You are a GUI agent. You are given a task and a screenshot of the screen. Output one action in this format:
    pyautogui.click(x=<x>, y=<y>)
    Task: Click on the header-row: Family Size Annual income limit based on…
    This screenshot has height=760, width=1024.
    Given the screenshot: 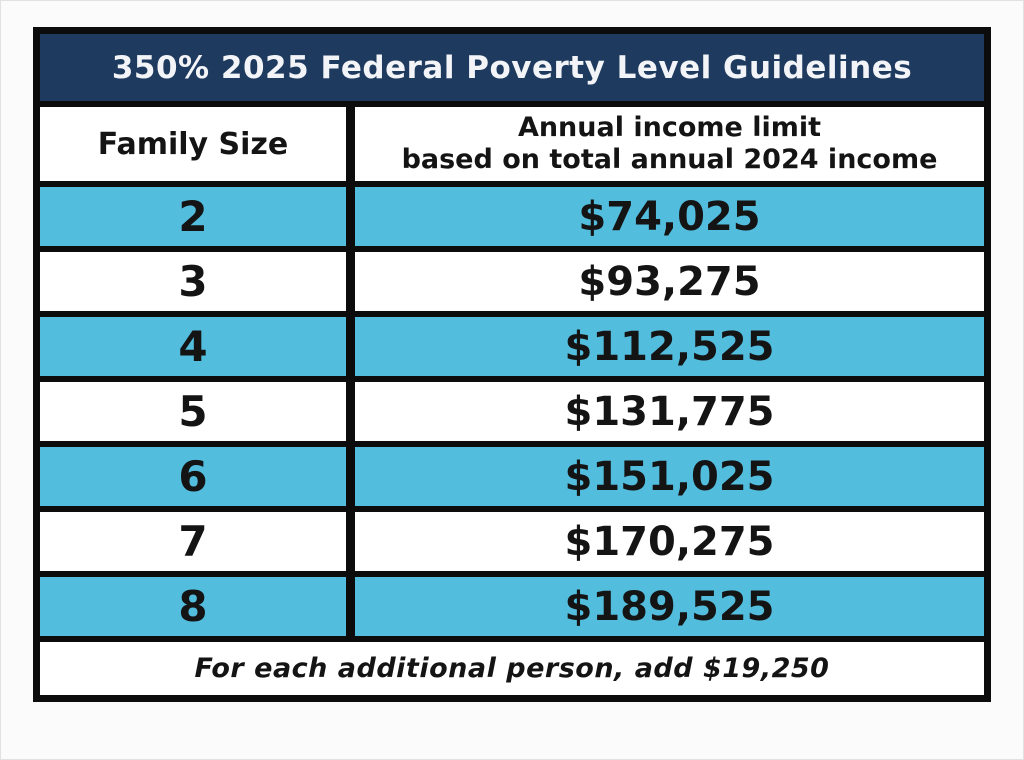 What is the action you would take?
    pyautogui.click(x=512, y=141)
    